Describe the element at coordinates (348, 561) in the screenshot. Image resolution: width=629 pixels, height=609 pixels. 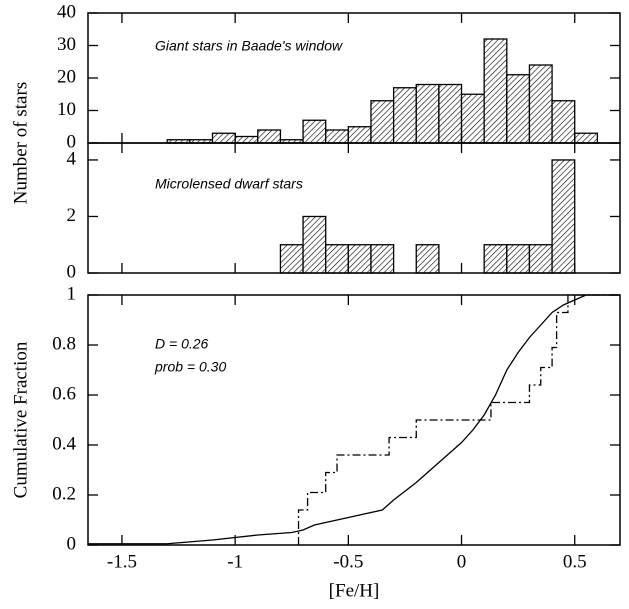
I see `x-tick-label: -0.5` at that location.